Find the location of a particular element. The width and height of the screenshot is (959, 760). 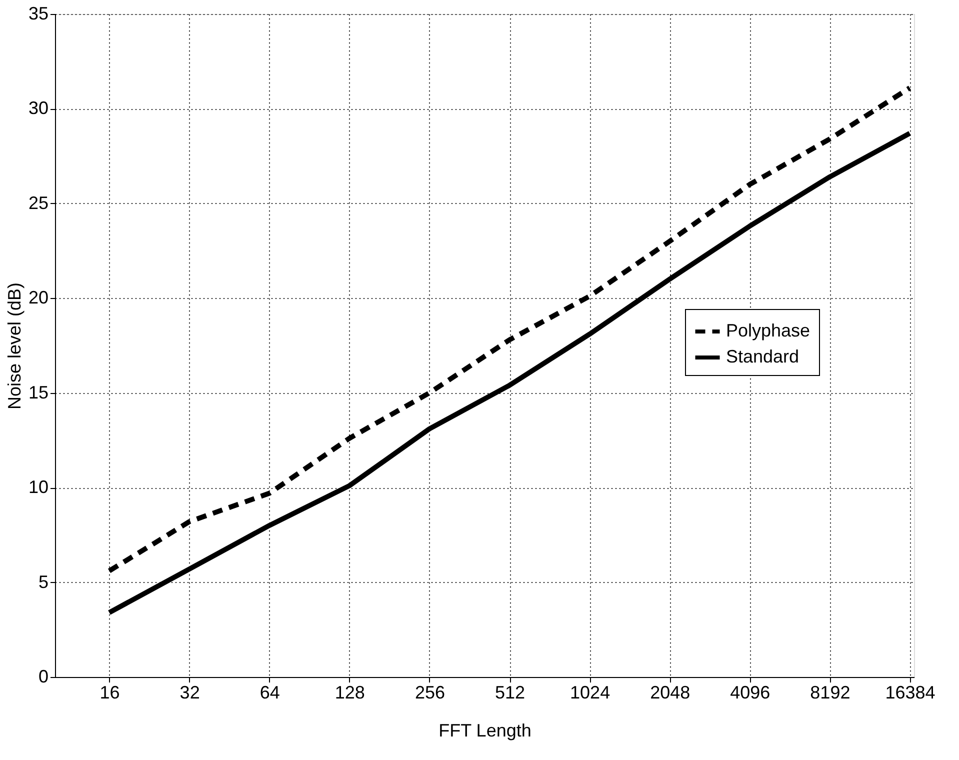

legend-label: Polyphase is located at coordinates (768, 330).